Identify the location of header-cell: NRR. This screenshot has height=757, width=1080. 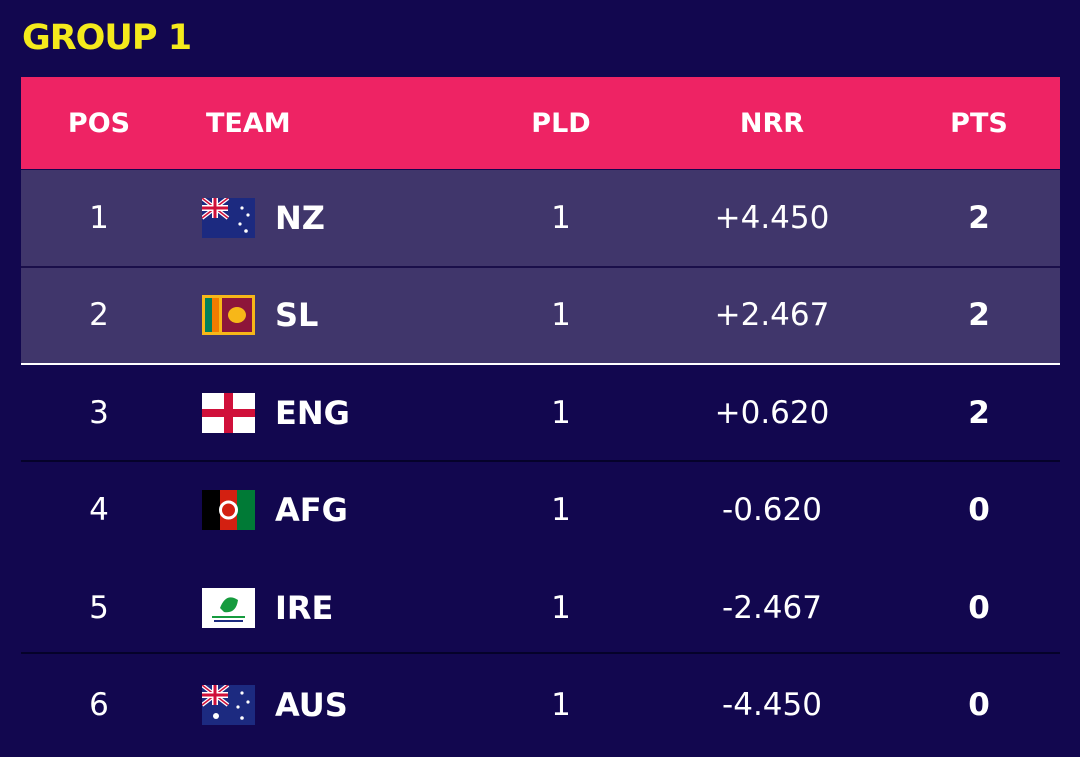
(772, 123).